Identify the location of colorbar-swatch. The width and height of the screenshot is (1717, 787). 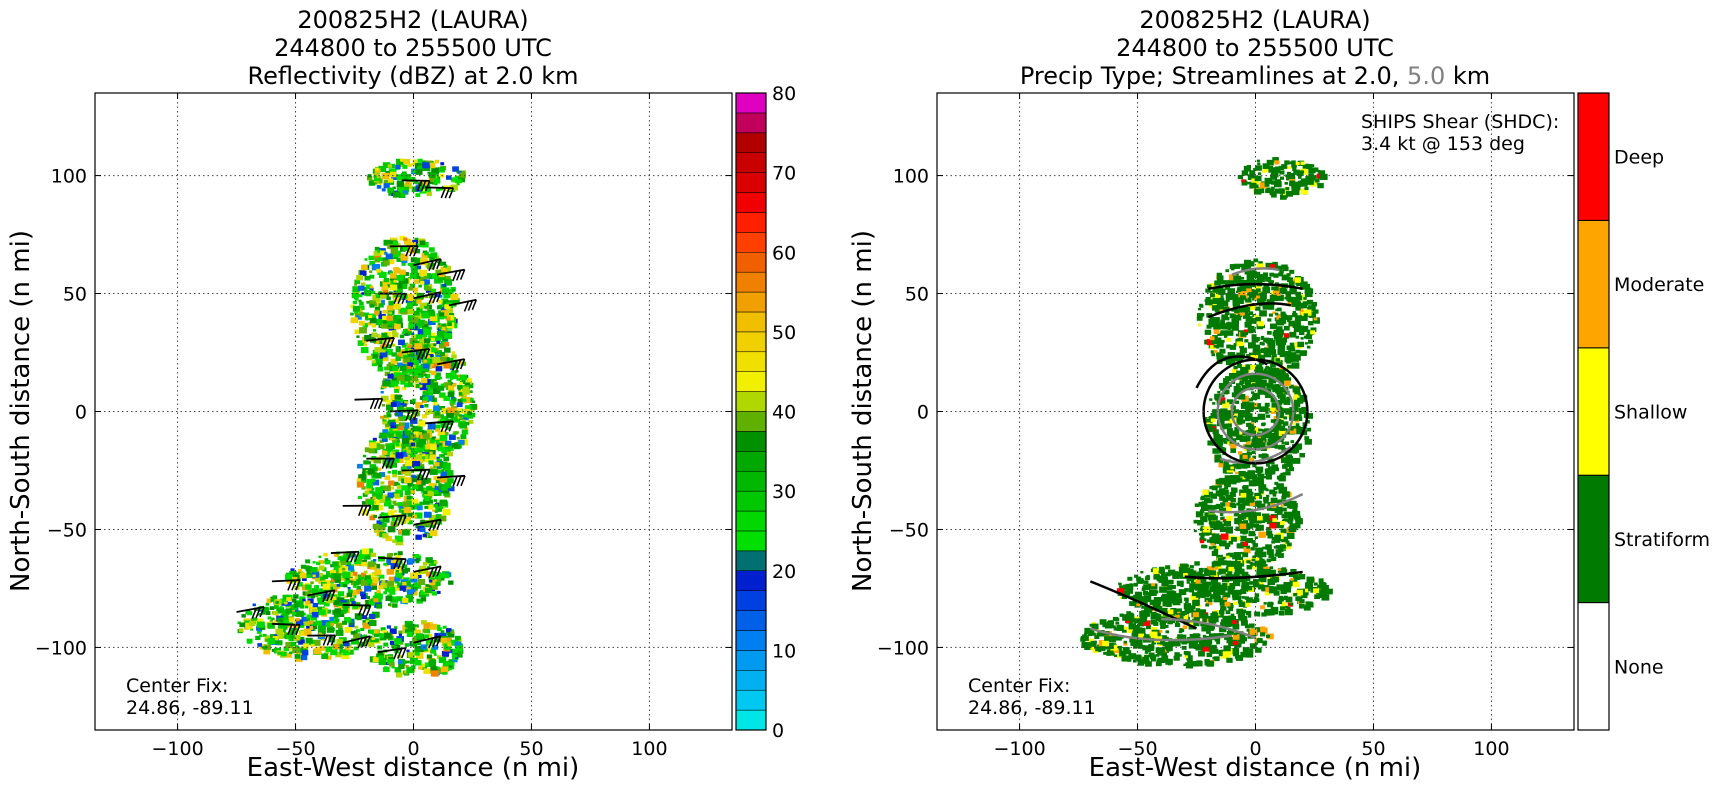
(751, 123).